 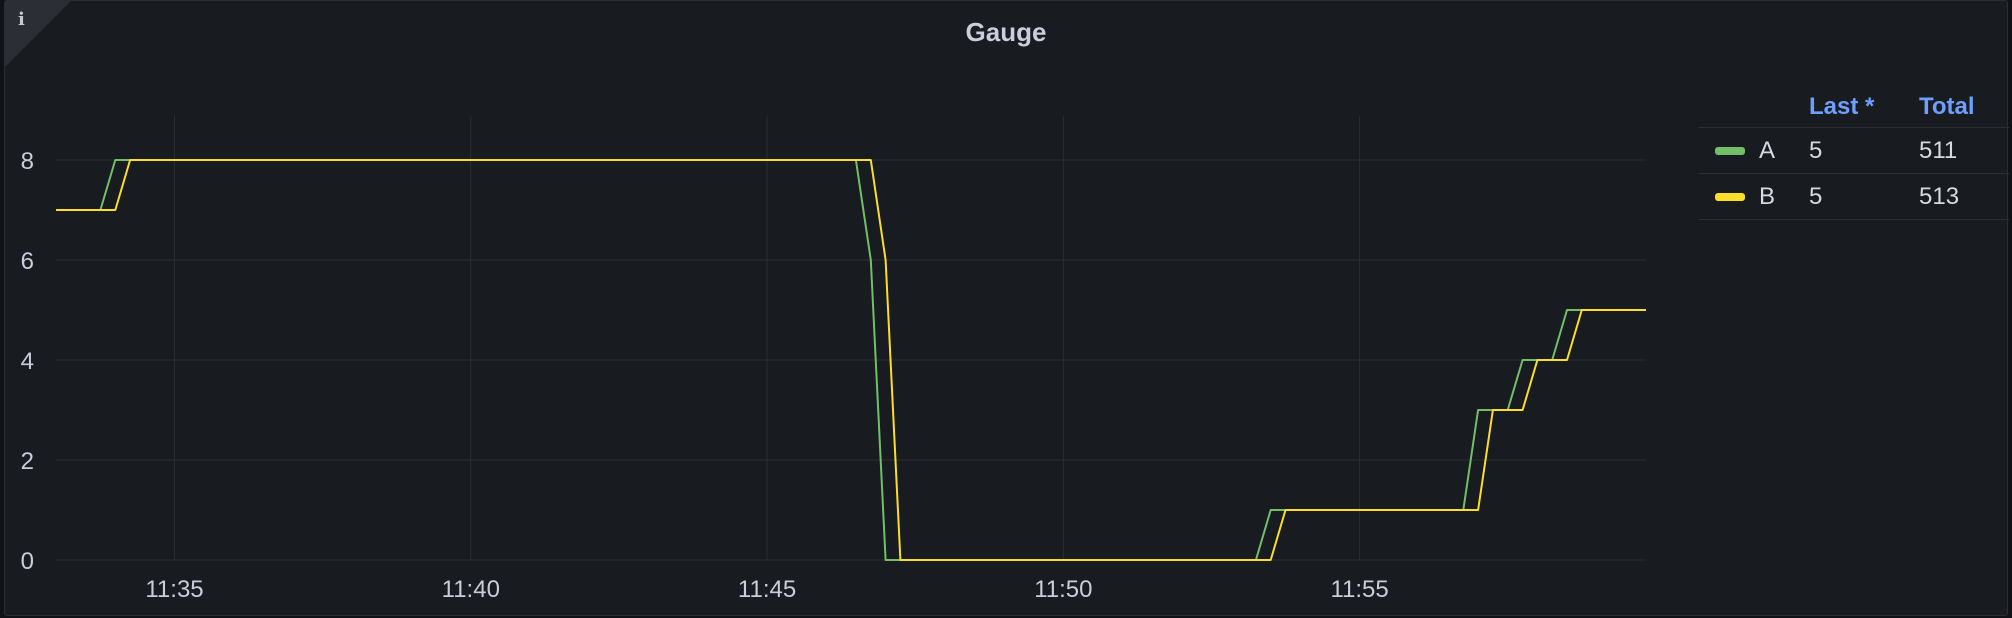 What do you see at coordinates (174, 589) in the screenshot?
I see `x-tick-label-1135: 11:35` at bounding box center [174, 589].